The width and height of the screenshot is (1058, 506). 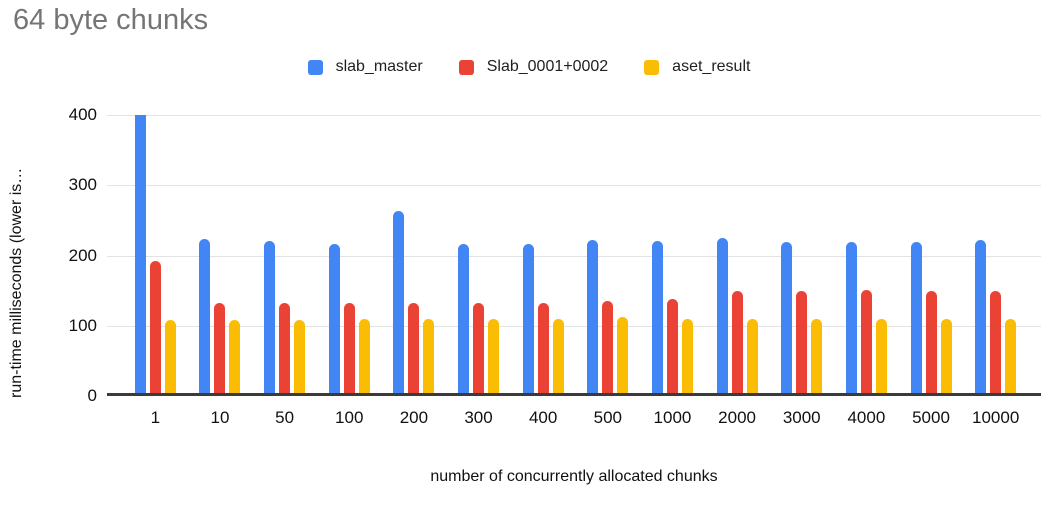 I want to click on legend-swatch-slab_master, so click(x=315, y=67).